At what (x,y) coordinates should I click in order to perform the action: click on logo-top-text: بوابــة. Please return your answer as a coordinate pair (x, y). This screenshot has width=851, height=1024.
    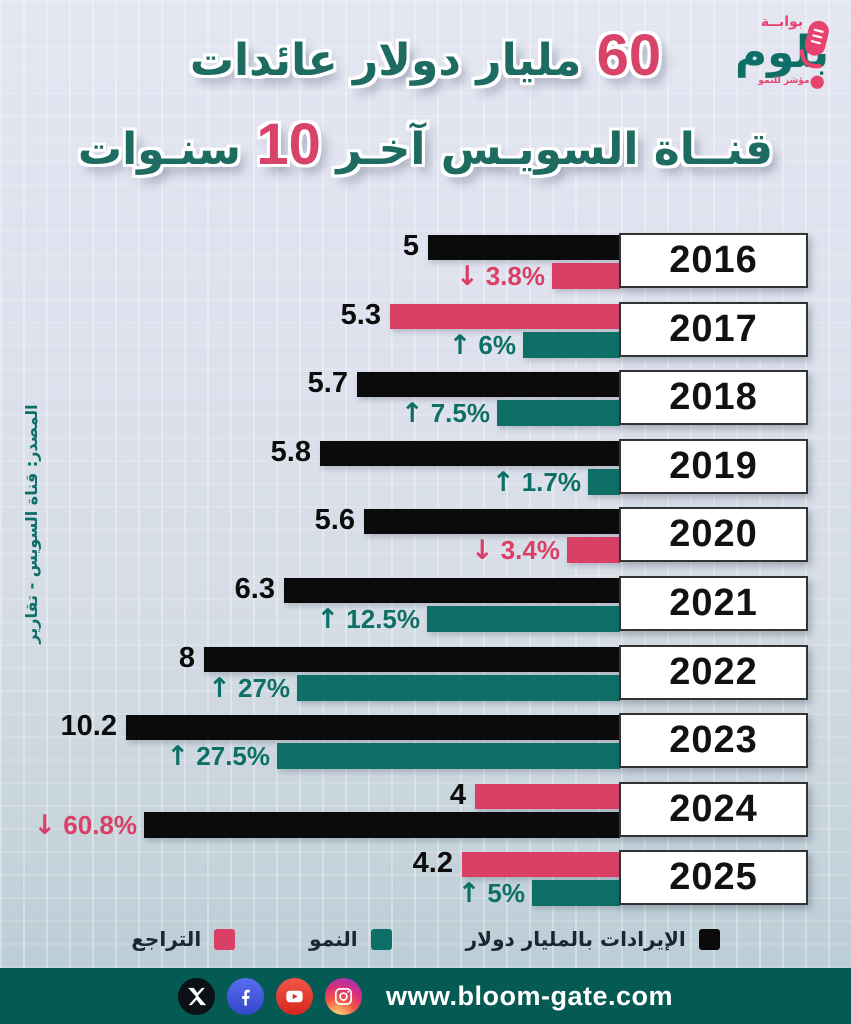
    Looking at the image, I should click on (782, 22).